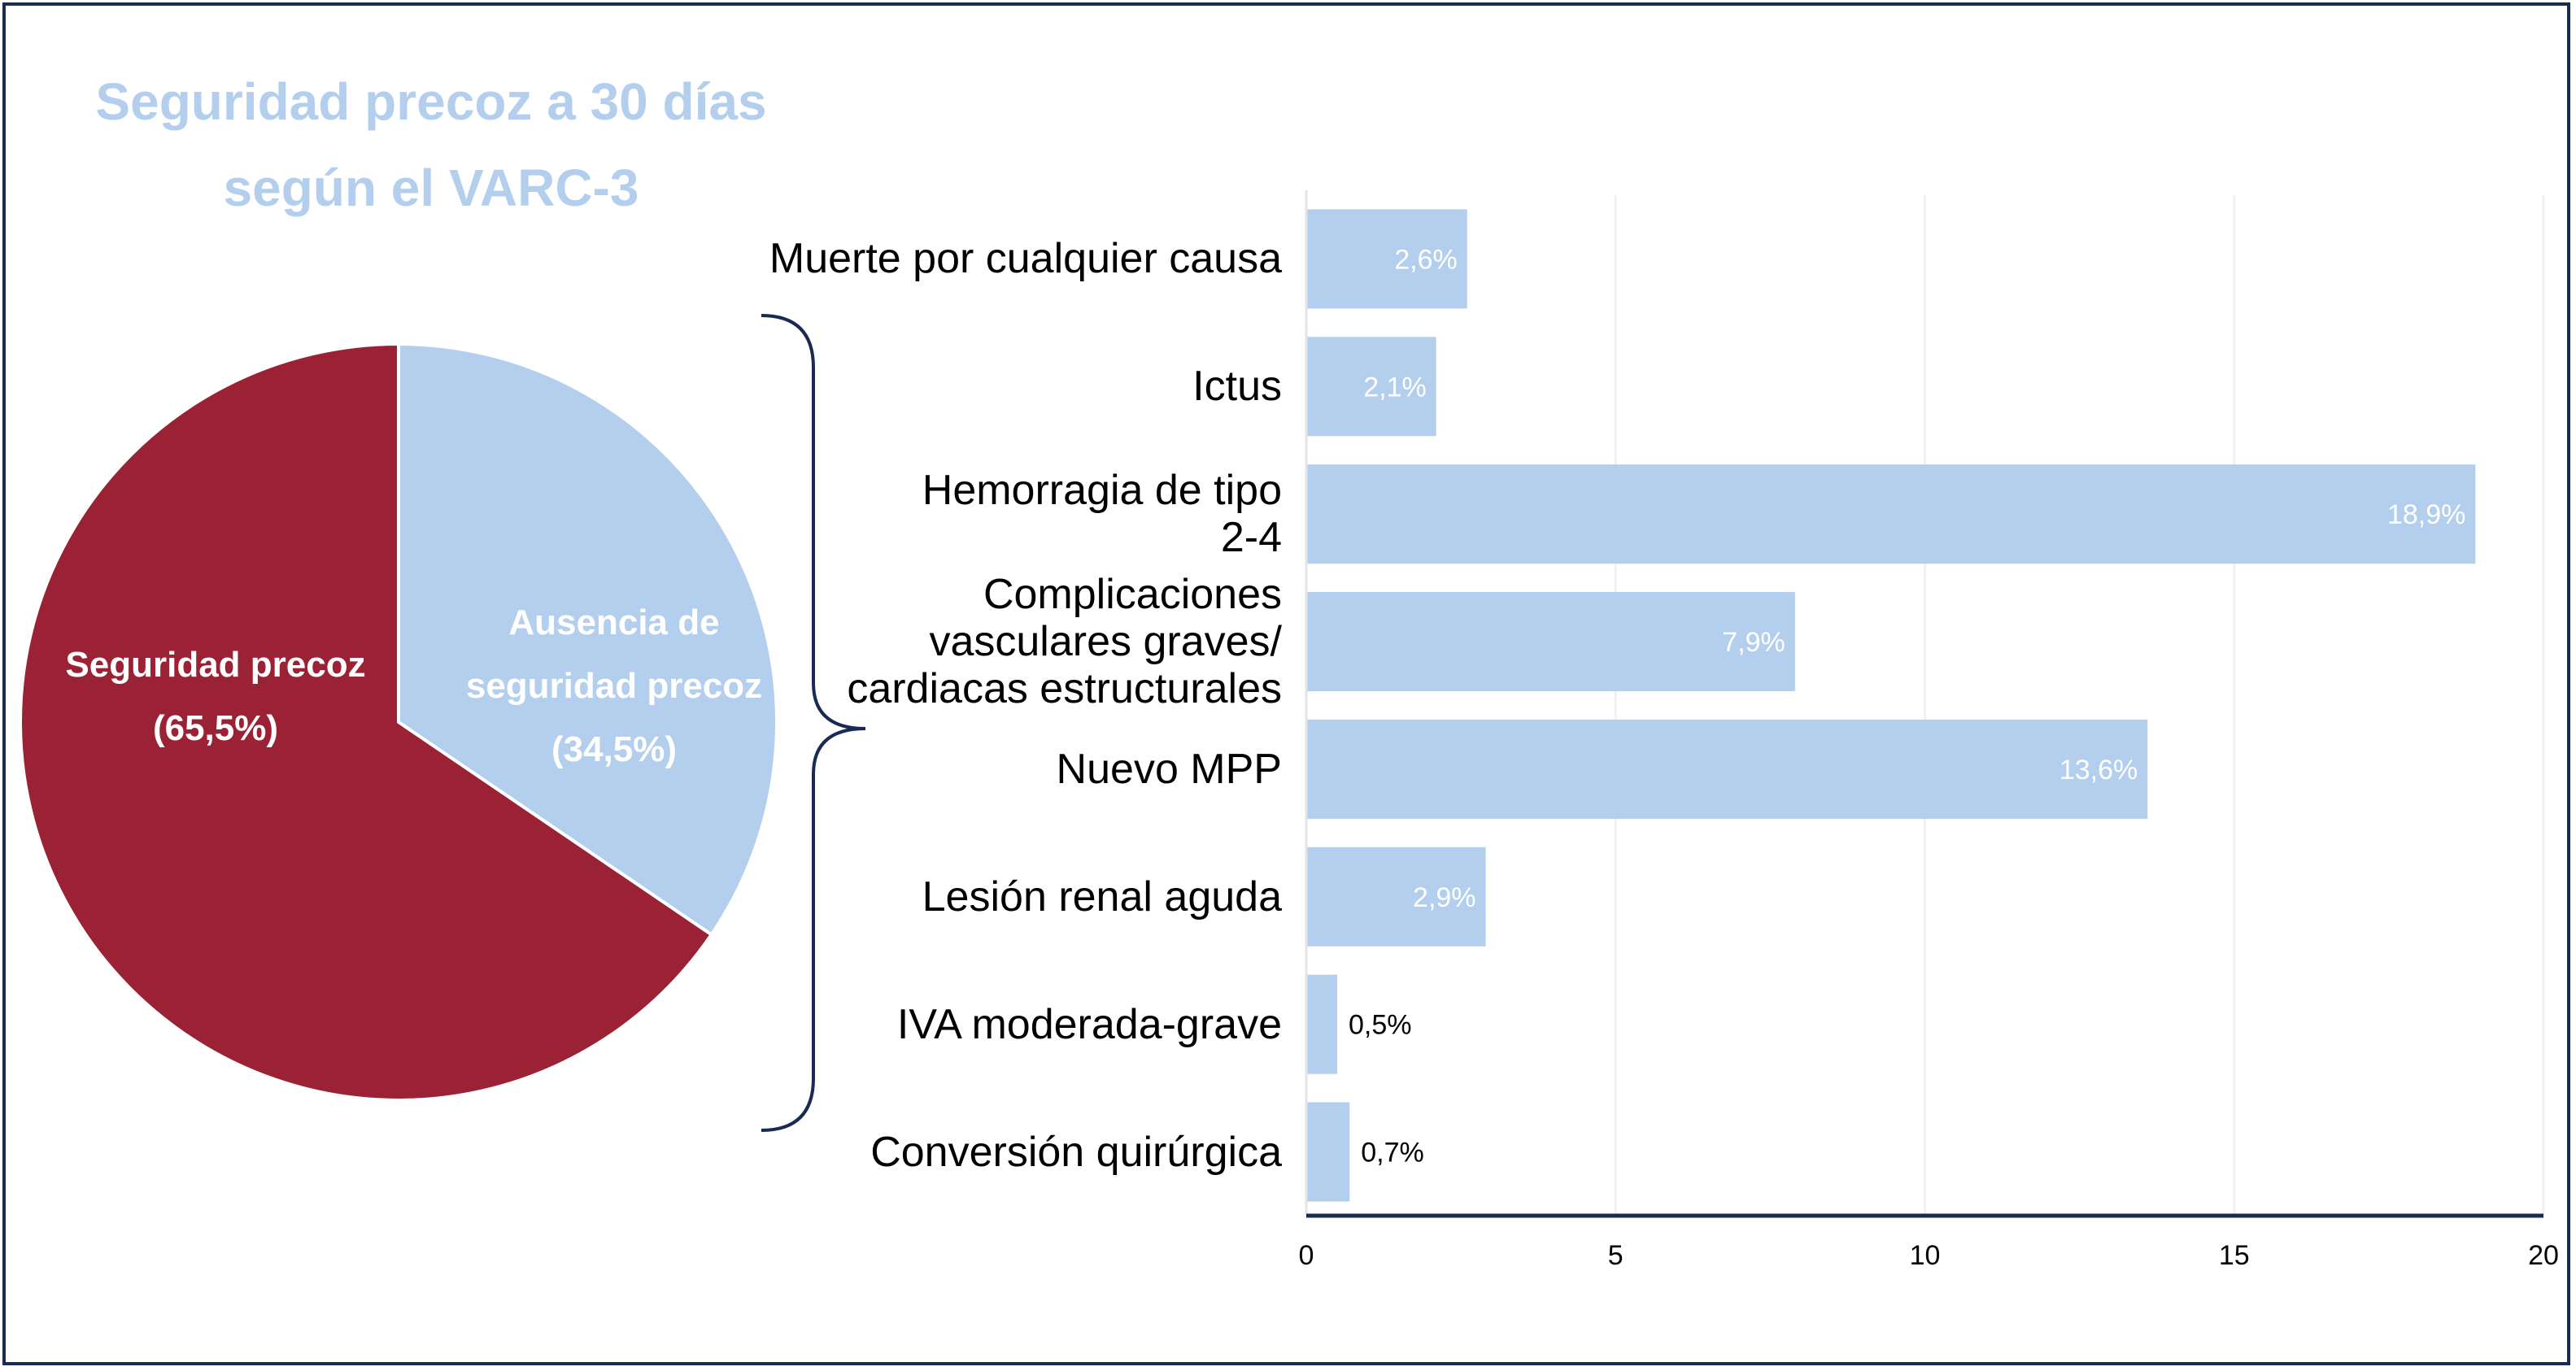 This screenshot has height=1371, width=2576. What do you see at coordinates (215, 665) in the screenshot?
I see `pie-slice-label: Seguridad precoz` at bounding box center [215, 665].